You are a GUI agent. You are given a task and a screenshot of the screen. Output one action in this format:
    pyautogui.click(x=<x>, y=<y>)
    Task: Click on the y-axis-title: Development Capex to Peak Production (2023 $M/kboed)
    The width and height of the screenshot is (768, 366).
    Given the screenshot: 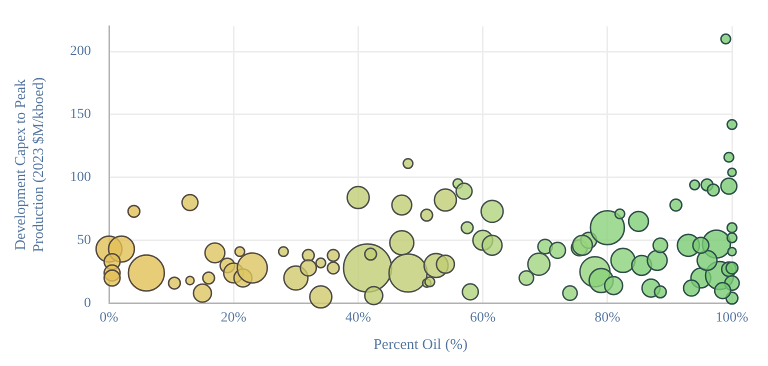 What is the action you would take?
    pyautogui.click(x=29, y=164)
    